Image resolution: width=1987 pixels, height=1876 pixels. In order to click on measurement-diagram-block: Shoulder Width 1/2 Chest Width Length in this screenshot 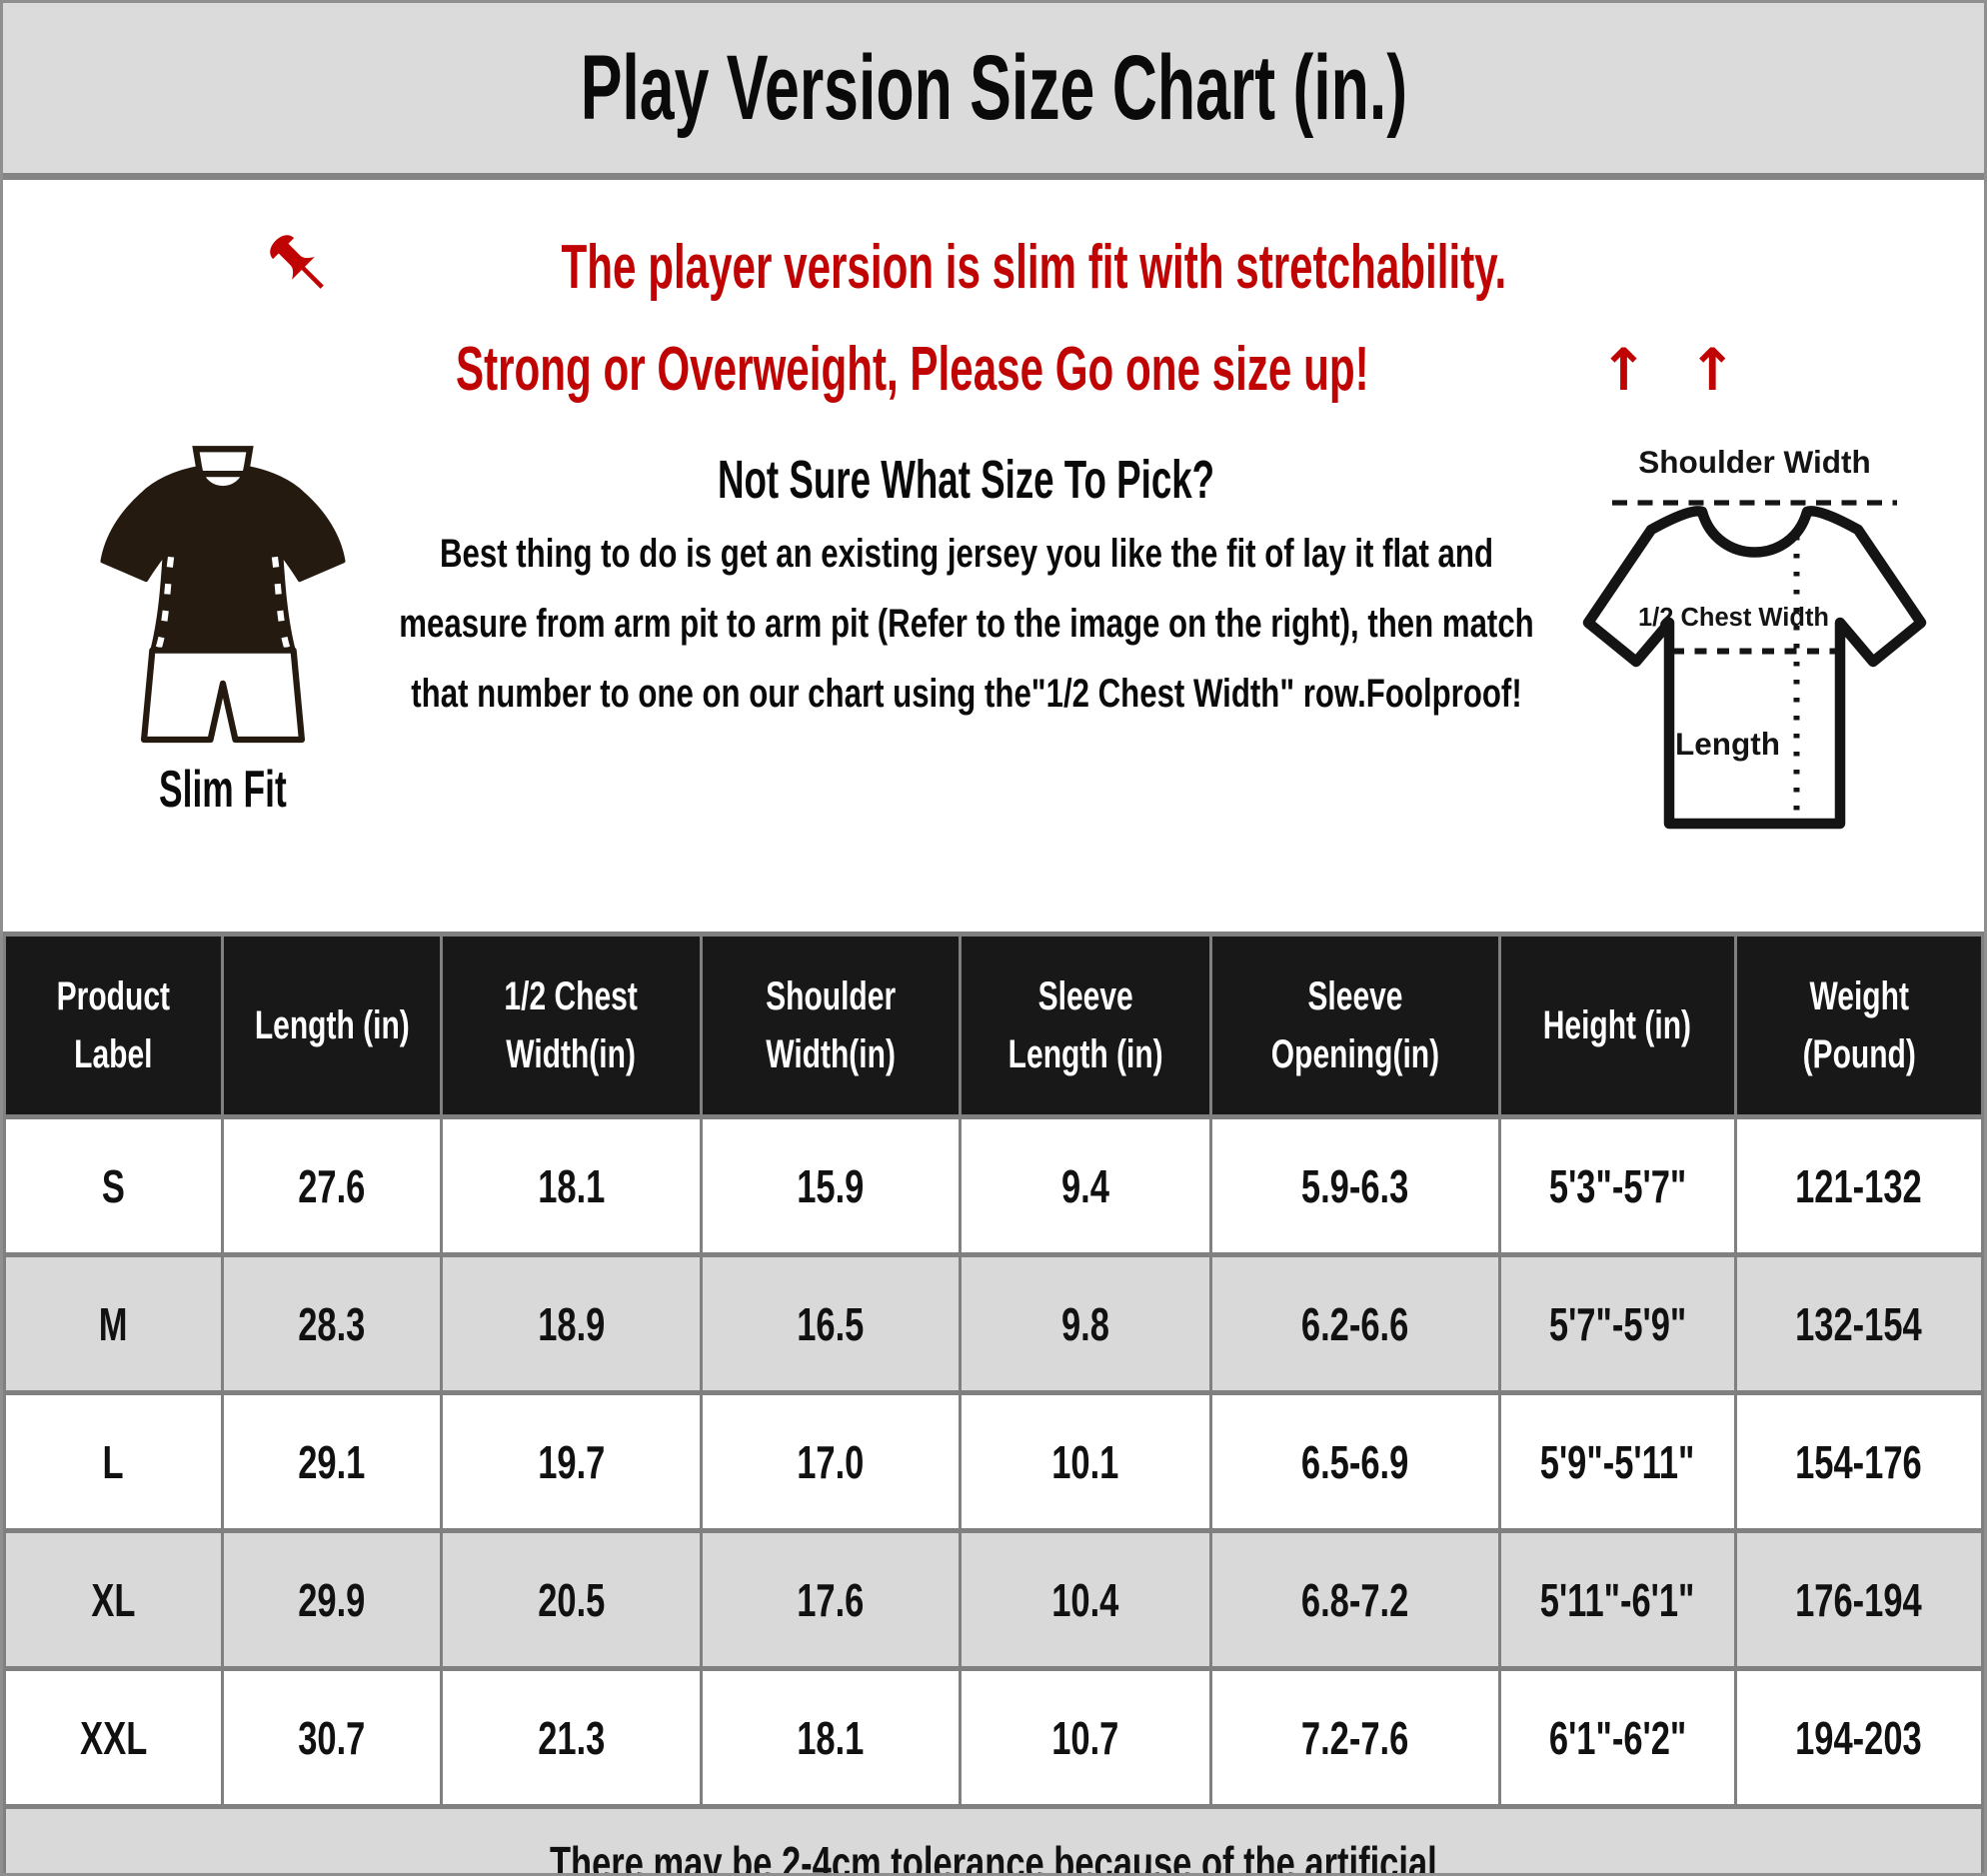, I will do `click(1754, 656)`.